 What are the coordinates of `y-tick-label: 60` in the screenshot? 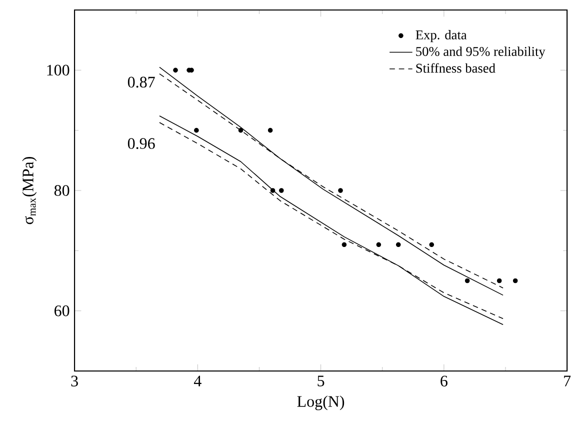 It's located at (62, 310).